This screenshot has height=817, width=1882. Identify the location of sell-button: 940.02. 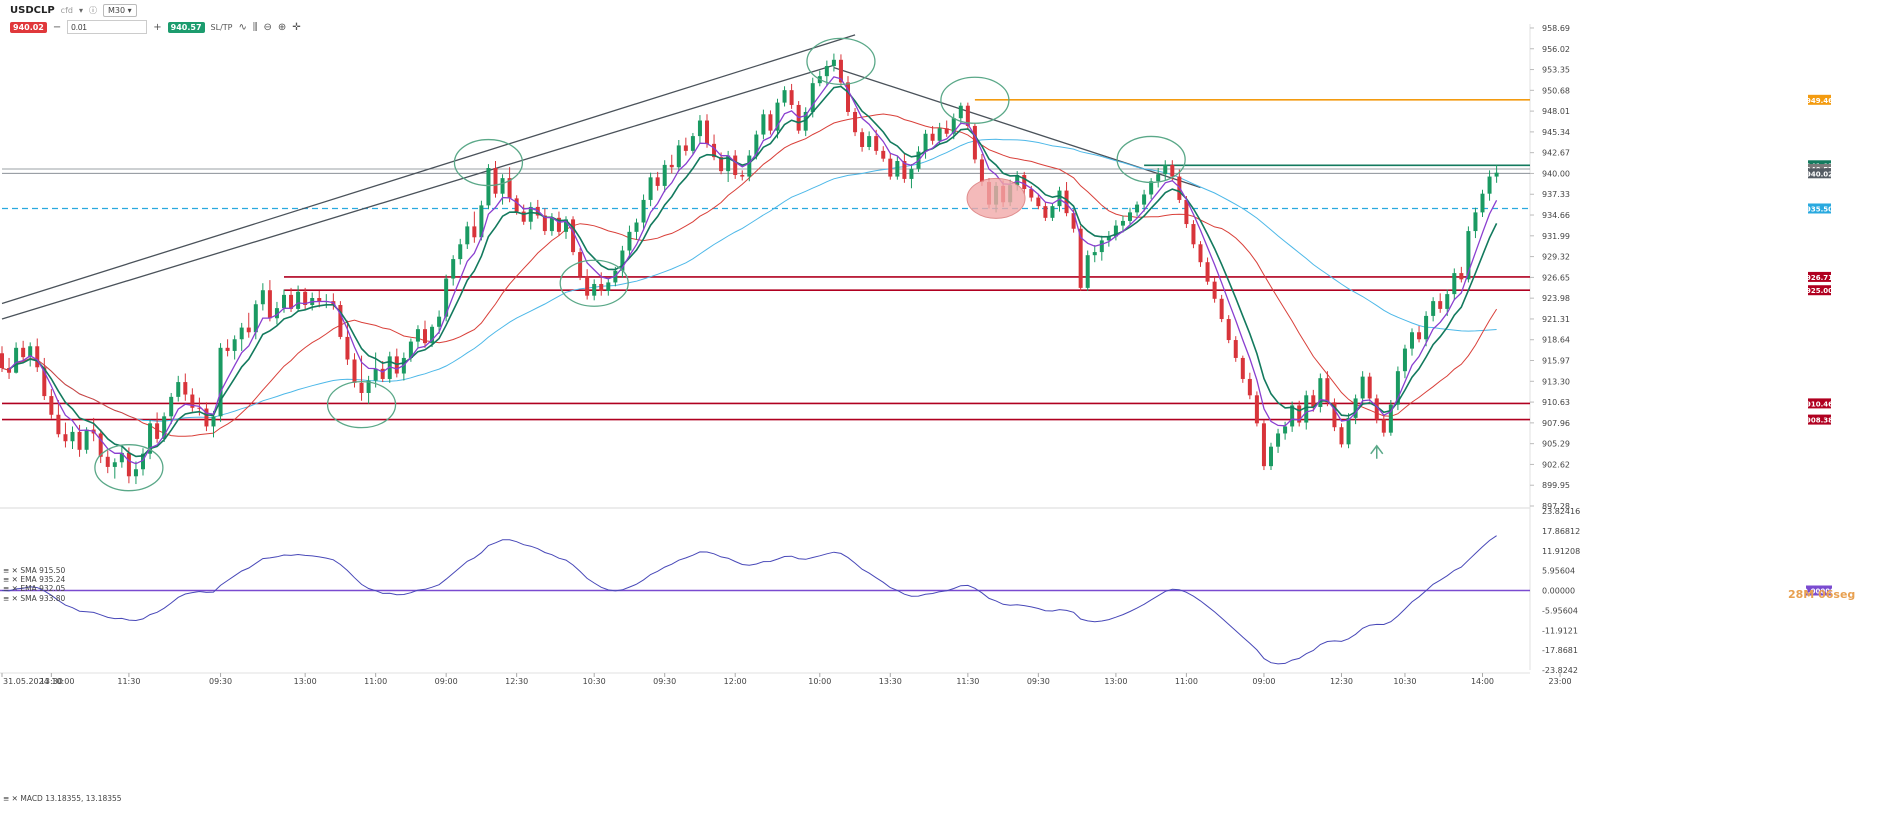
(28, 27).